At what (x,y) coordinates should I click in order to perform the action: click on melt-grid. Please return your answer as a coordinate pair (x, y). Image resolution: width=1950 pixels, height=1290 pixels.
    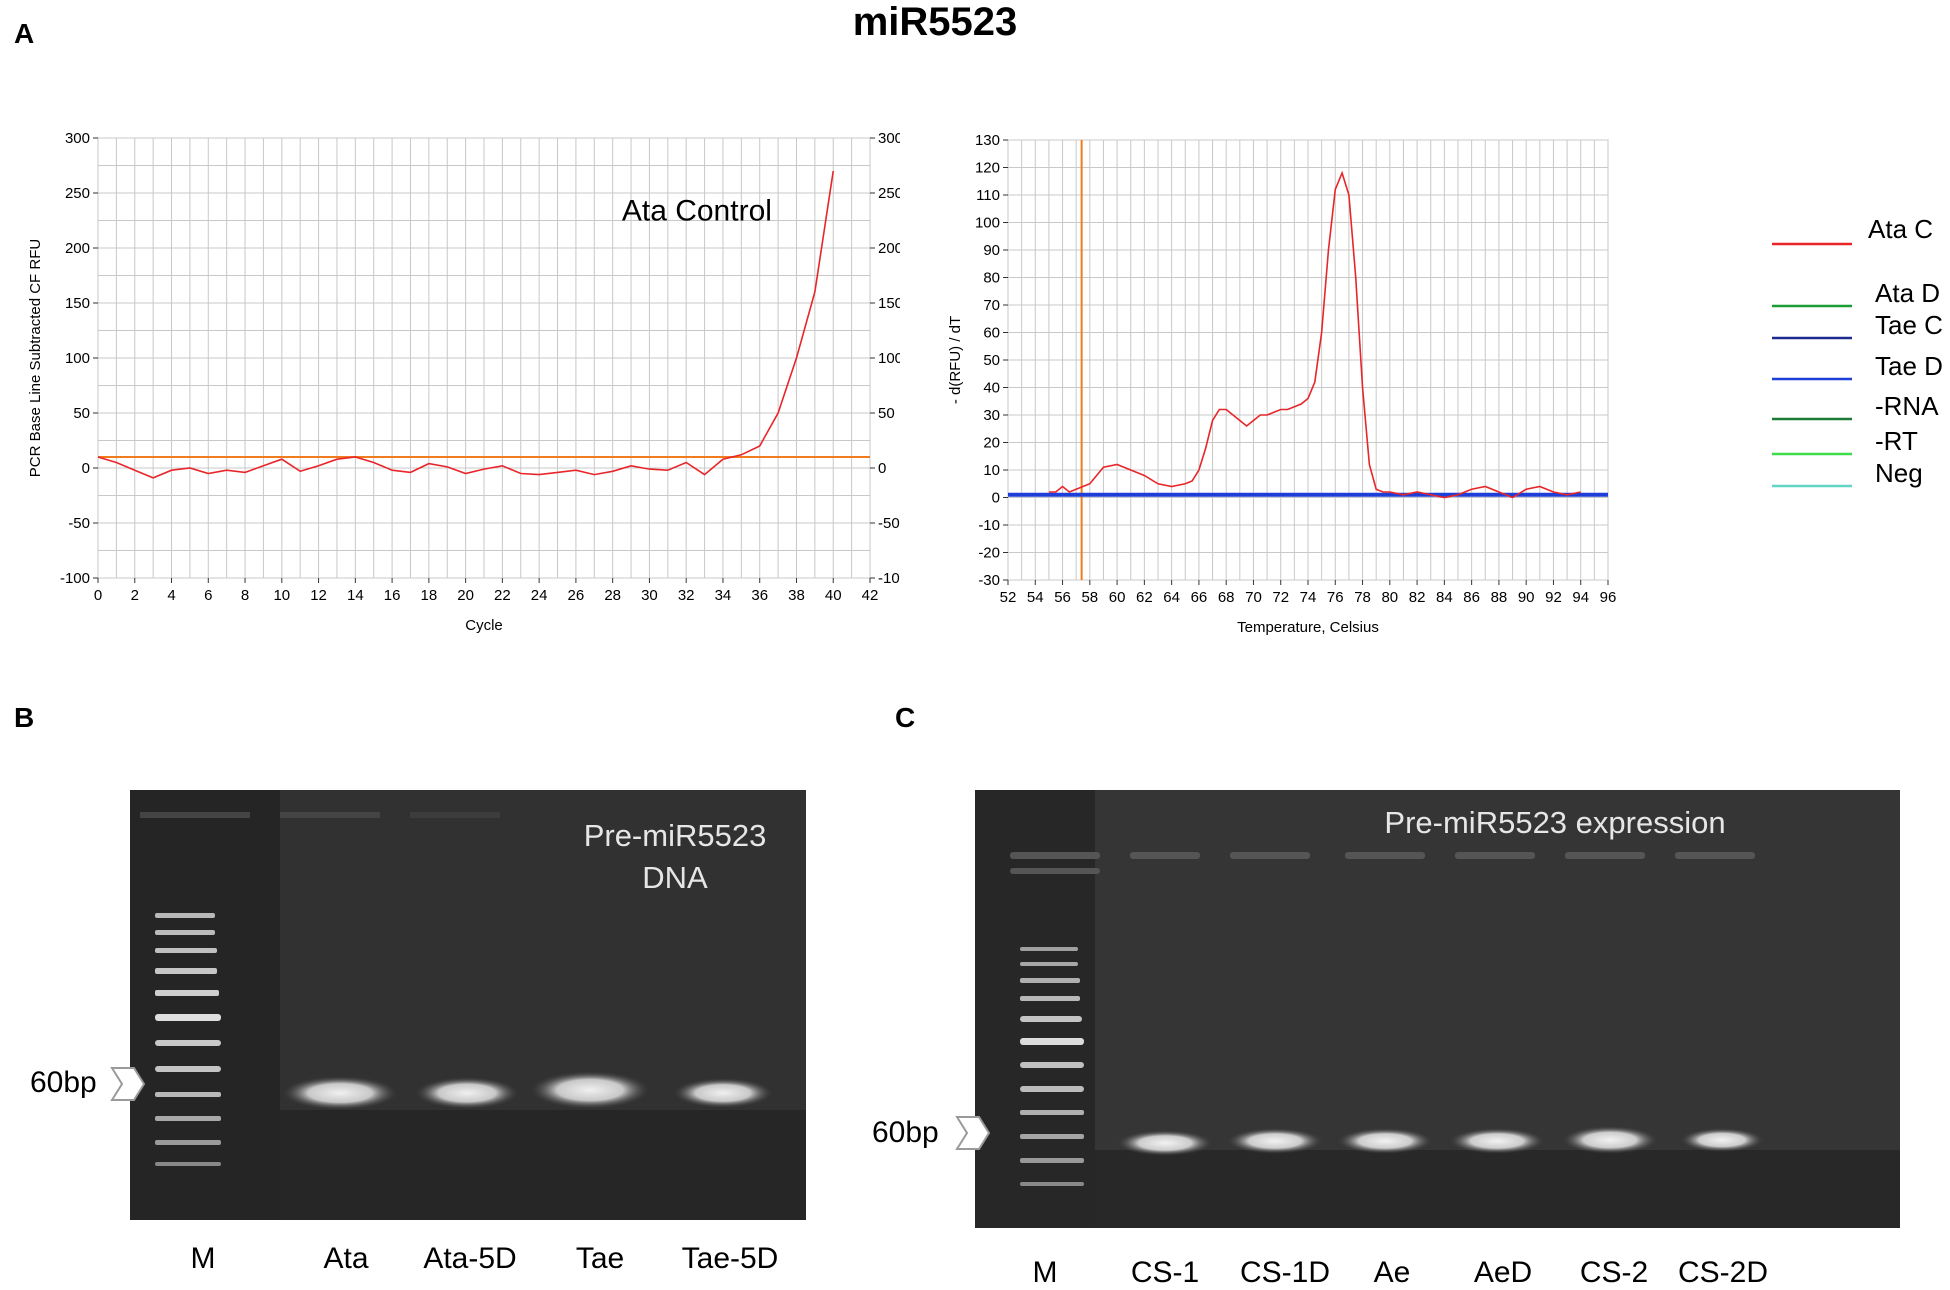
    Looking at the image, I should click on (1308, 360).